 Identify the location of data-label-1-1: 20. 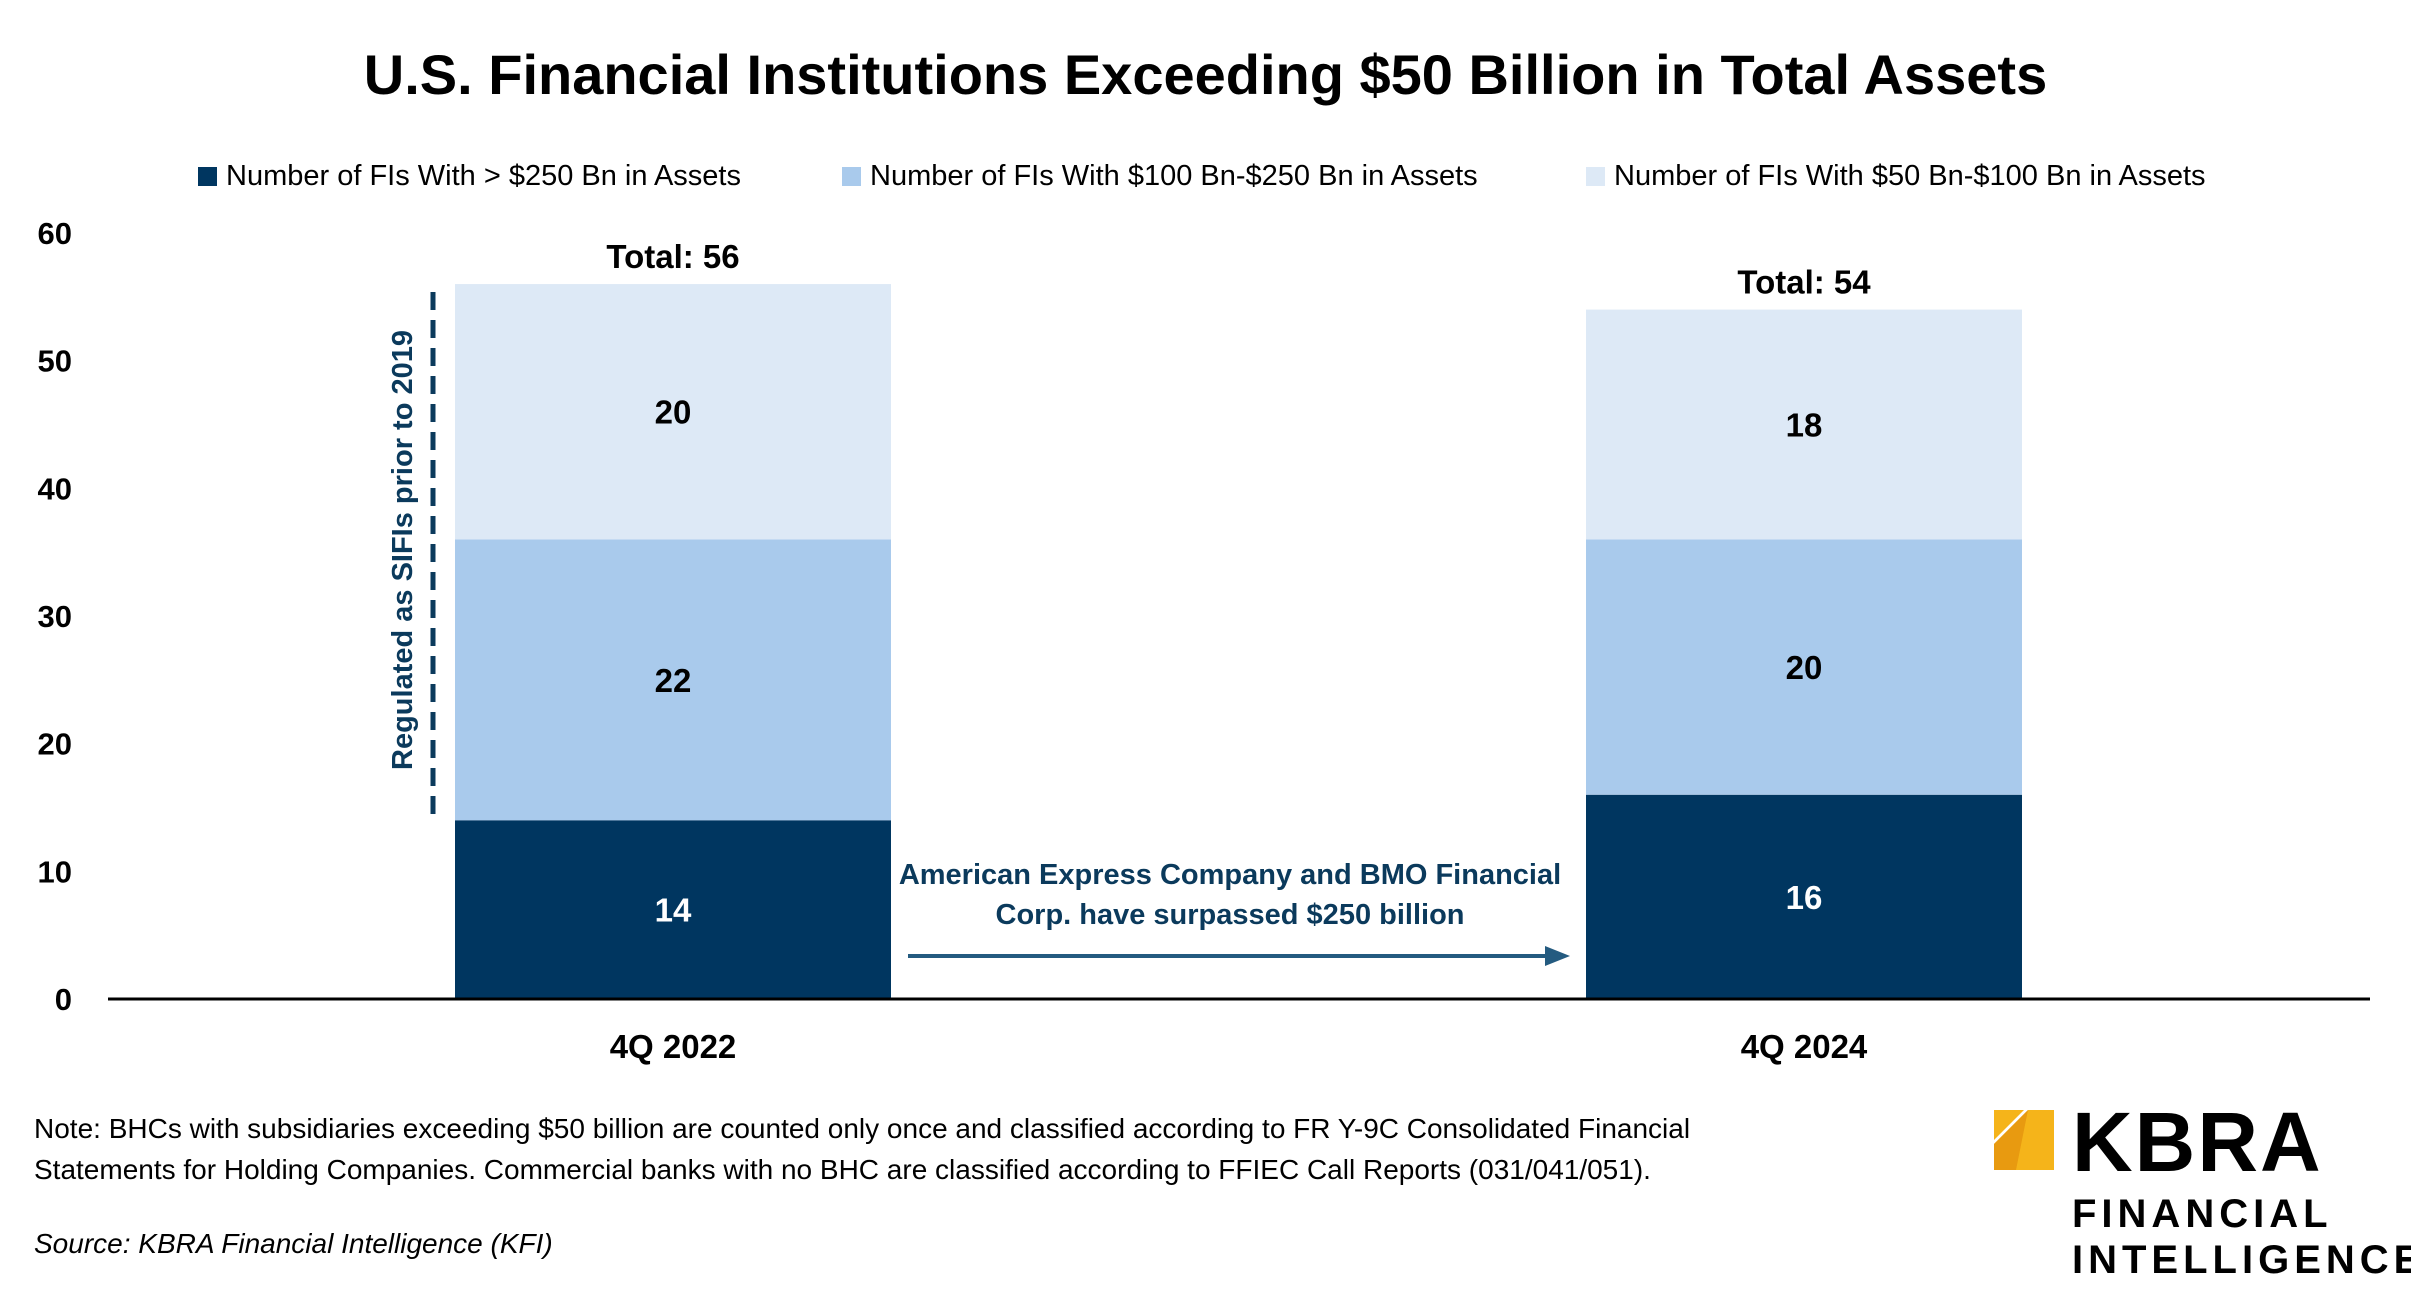
(1804, 667).